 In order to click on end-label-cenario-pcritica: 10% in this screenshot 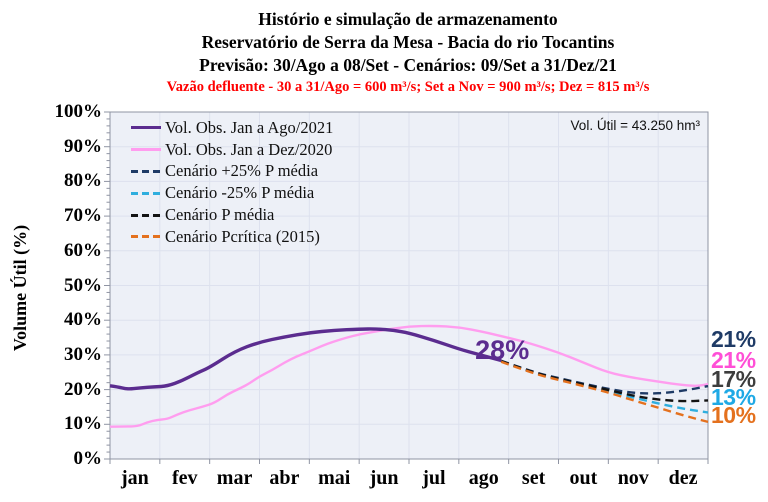, I will do `click(733, 415)`.